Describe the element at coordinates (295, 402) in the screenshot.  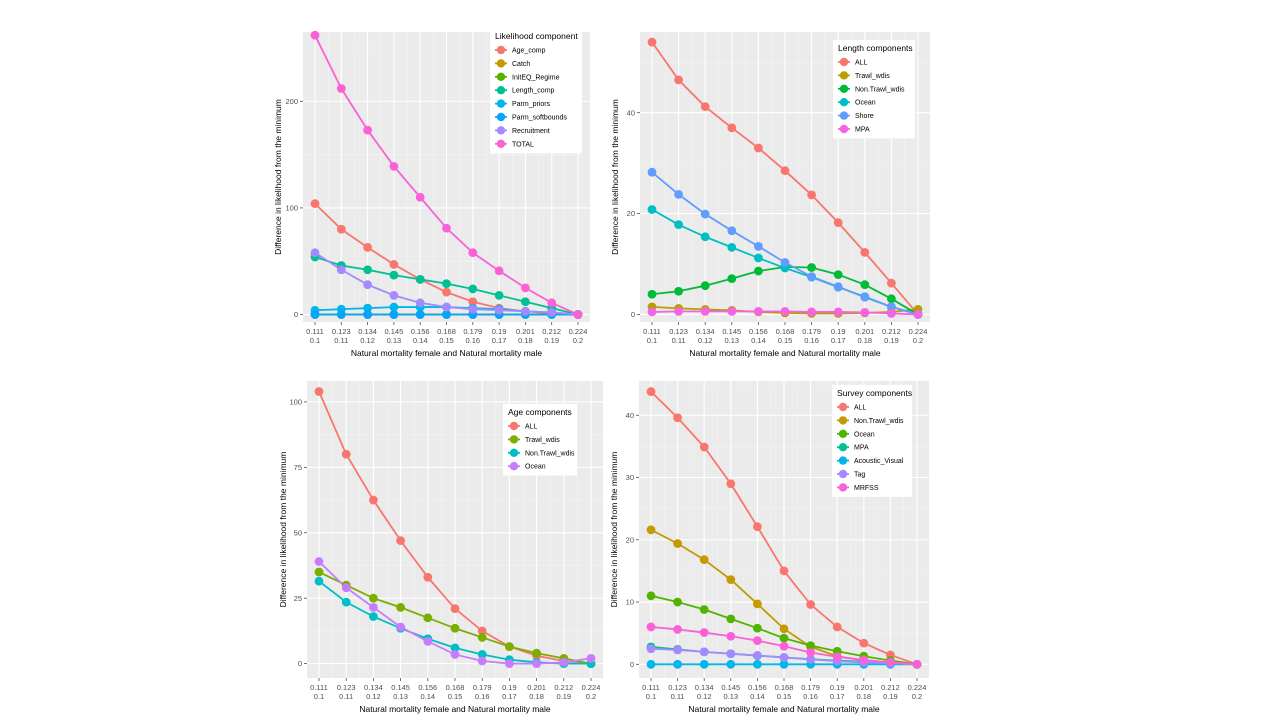
I see `y-tick-label: 100` at that location.